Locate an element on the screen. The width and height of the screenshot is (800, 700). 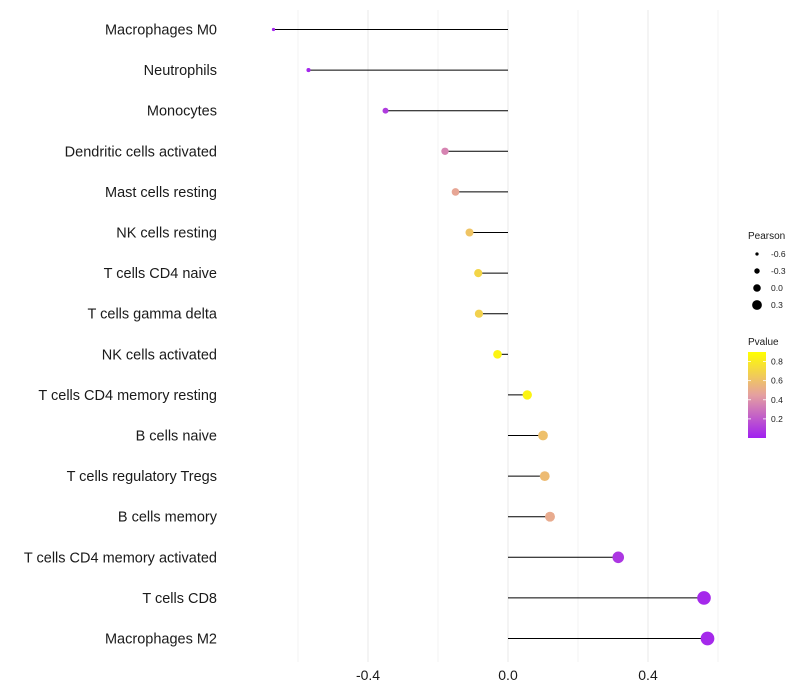
size-legend-label: 0.3 is located at coordinates (777, 305).